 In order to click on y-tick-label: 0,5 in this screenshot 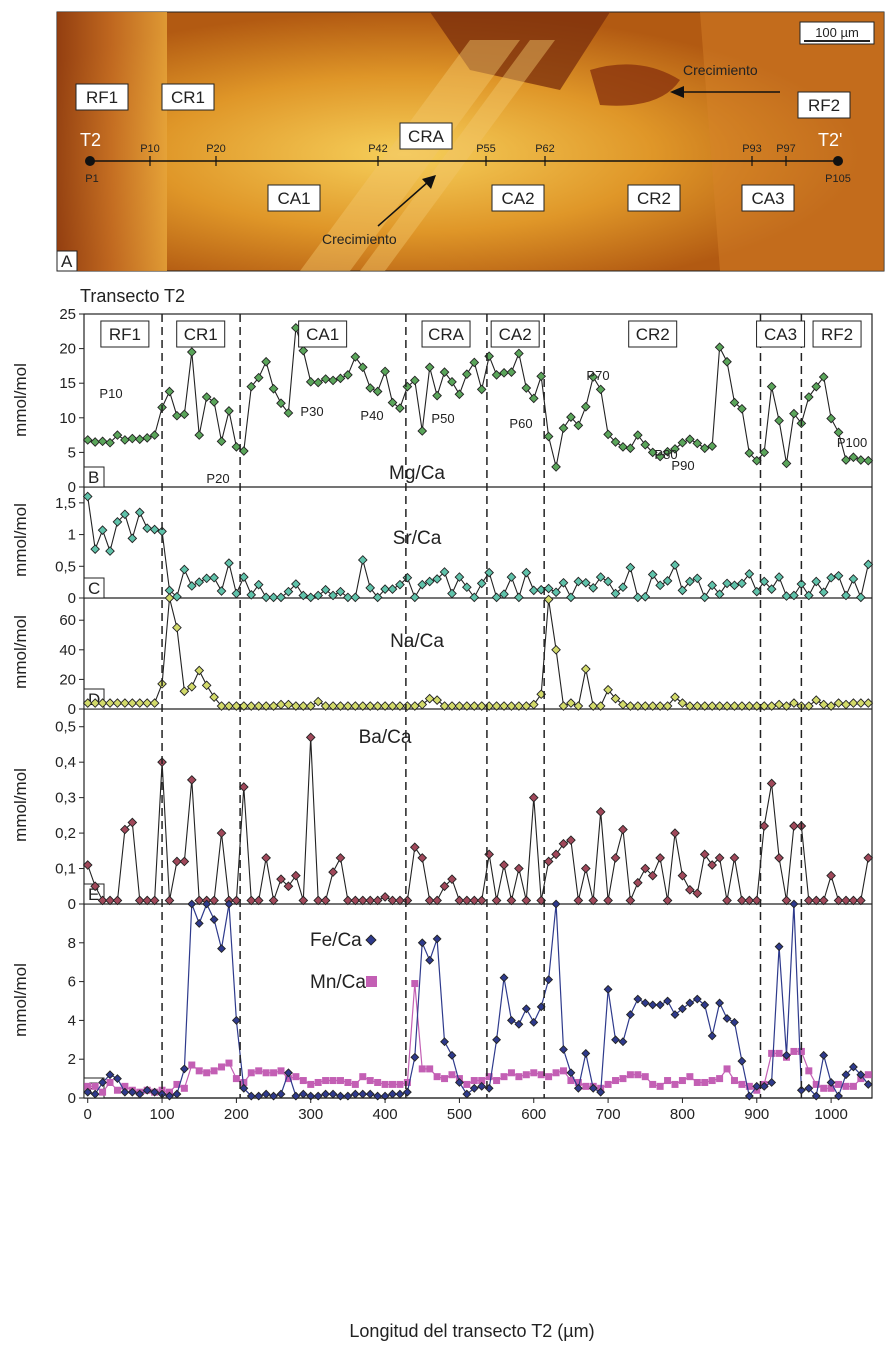, I will do `click(65, 727)`.